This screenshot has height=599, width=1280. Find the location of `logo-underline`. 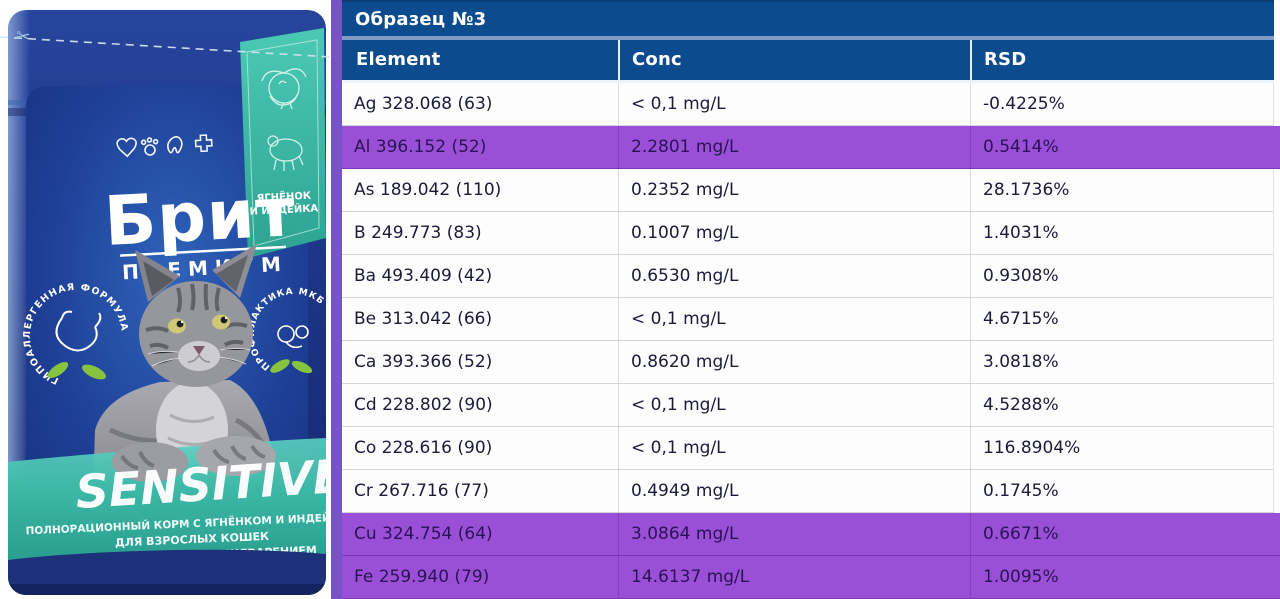

logo-underline is located at coordinates (203, 251).